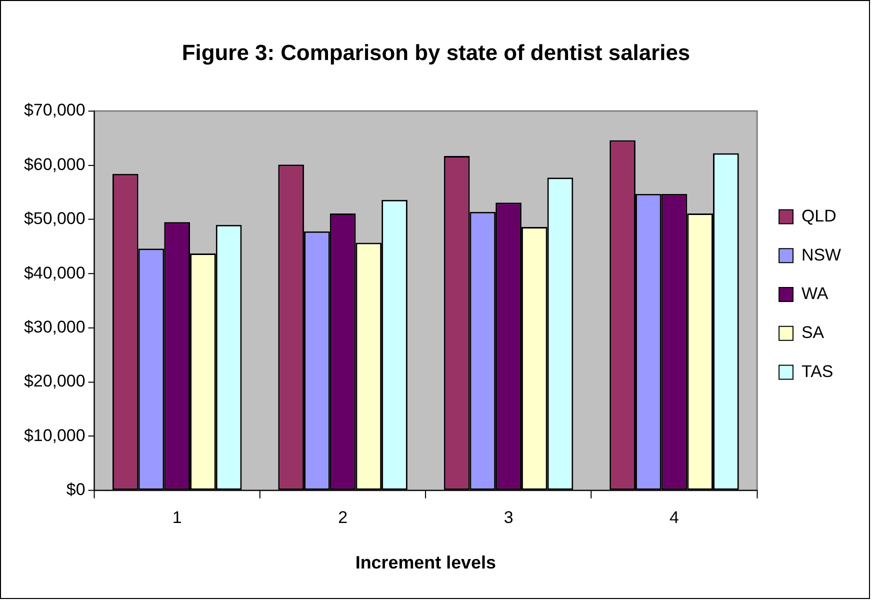 Image resolution: width=872 pixels, height=601 pixels. What do you see at coordinates (177, 518) in the screenshot?
I see `x-tick-label: 1` at bounding box center [177, 518].